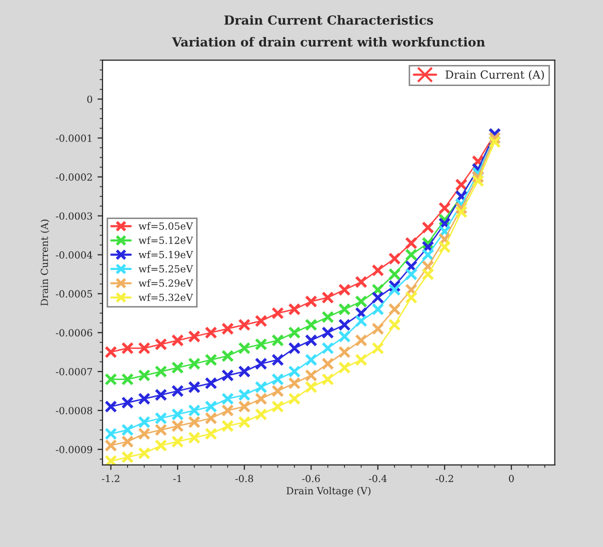 This screenshot has height=547, width=603. Describe the element at coordinates (74, 450) in the screenshot. I see `y-tick-label: -0.0009` at that location.